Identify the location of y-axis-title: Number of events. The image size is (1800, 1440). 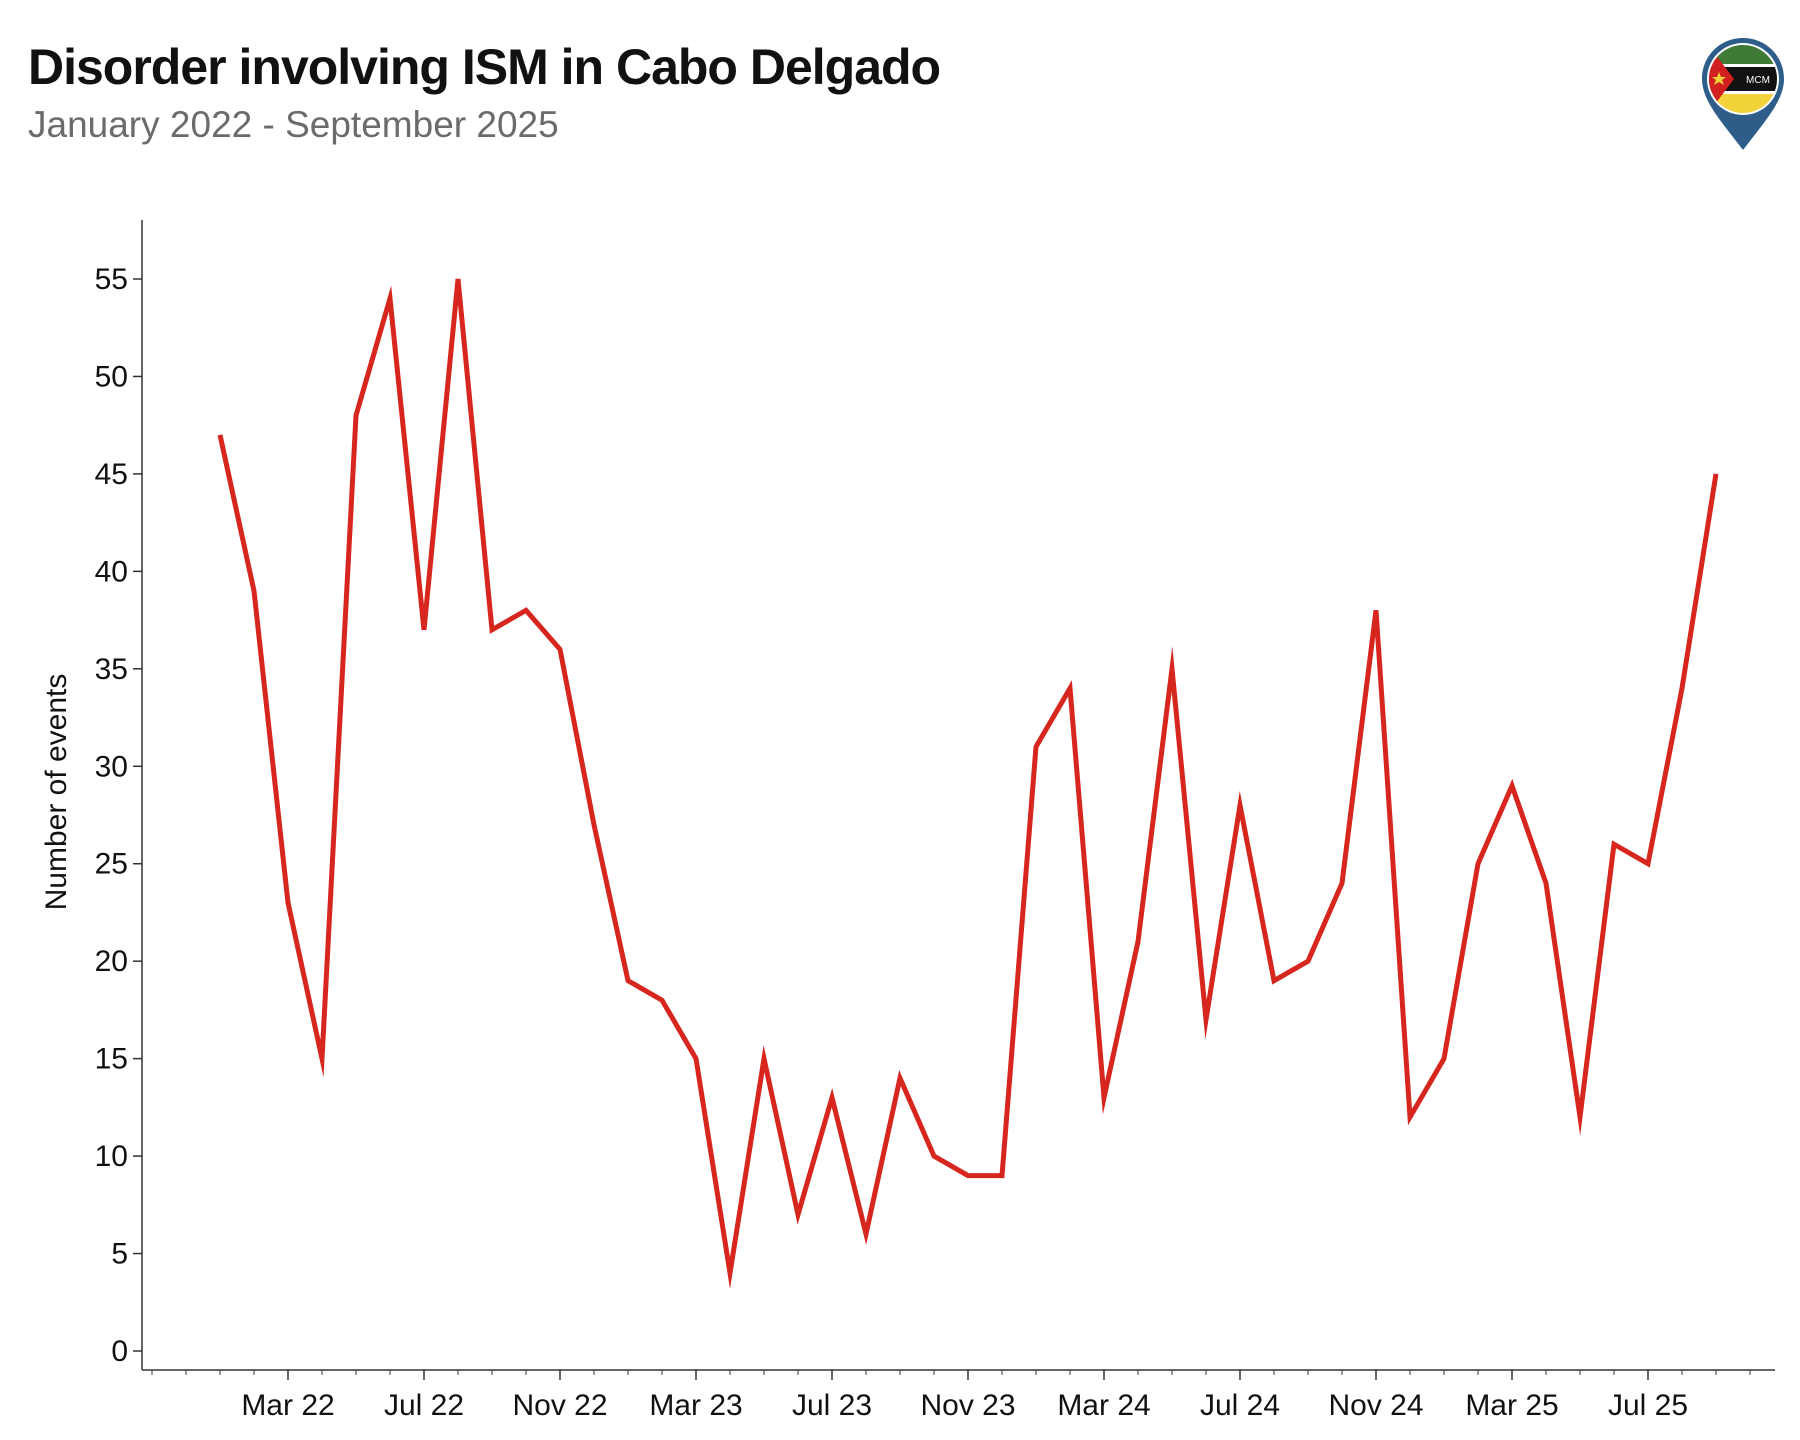
(56, 792).